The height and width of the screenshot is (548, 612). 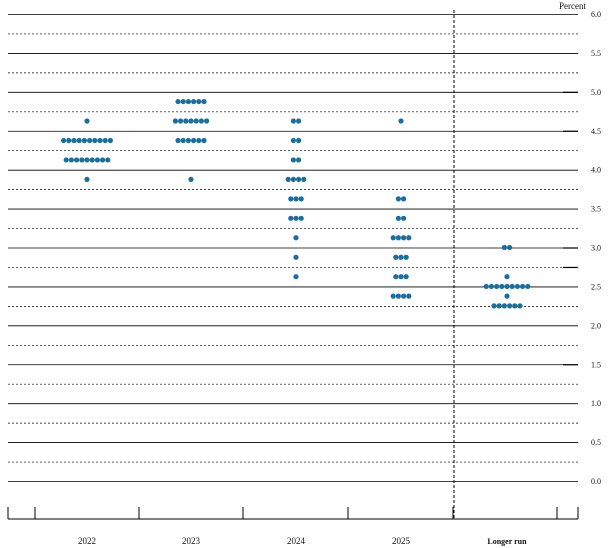 I want to click on y-axis-label: Percent, so click(x=572, y=6).